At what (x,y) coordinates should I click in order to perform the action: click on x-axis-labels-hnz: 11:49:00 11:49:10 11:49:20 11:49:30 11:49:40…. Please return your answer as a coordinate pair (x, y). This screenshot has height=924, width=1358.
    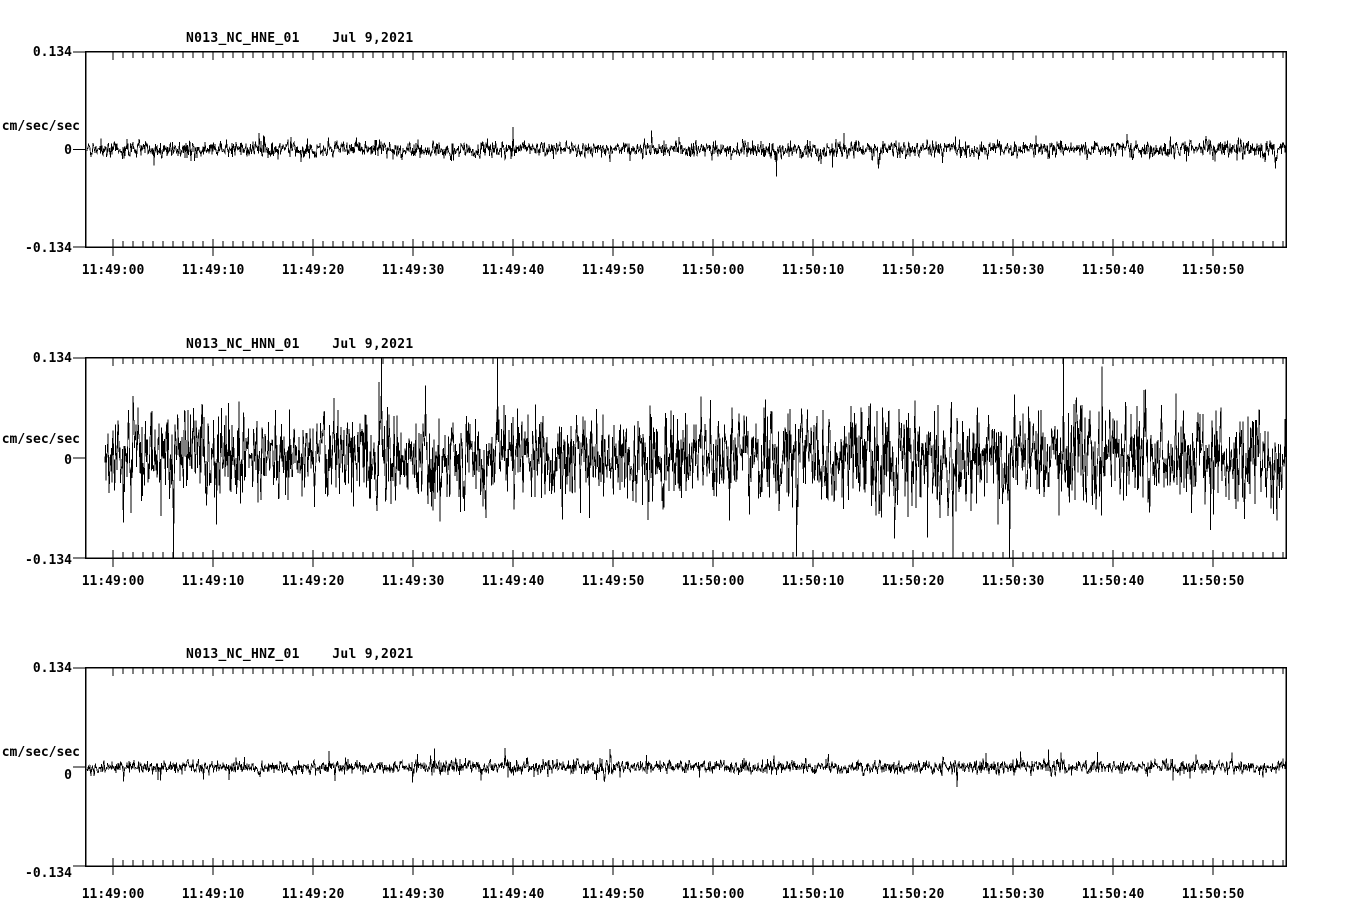
    Looking at the image, I should click on (684, 897).